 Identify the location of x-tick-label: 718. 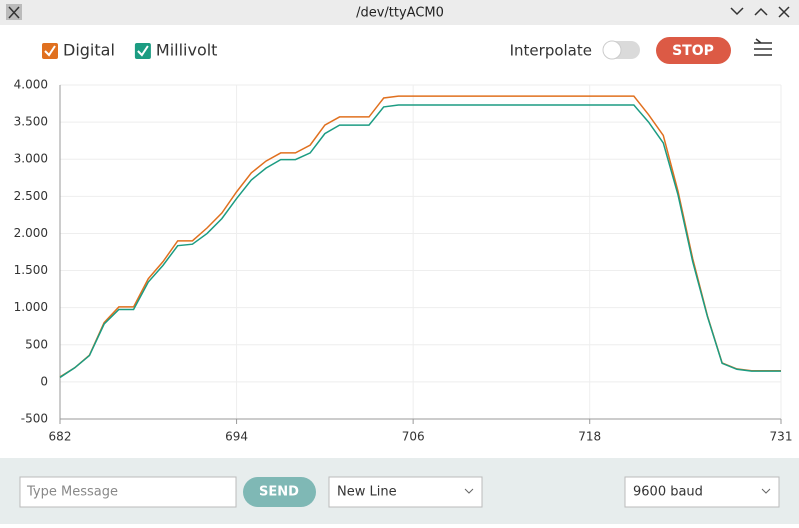
(589, 437).